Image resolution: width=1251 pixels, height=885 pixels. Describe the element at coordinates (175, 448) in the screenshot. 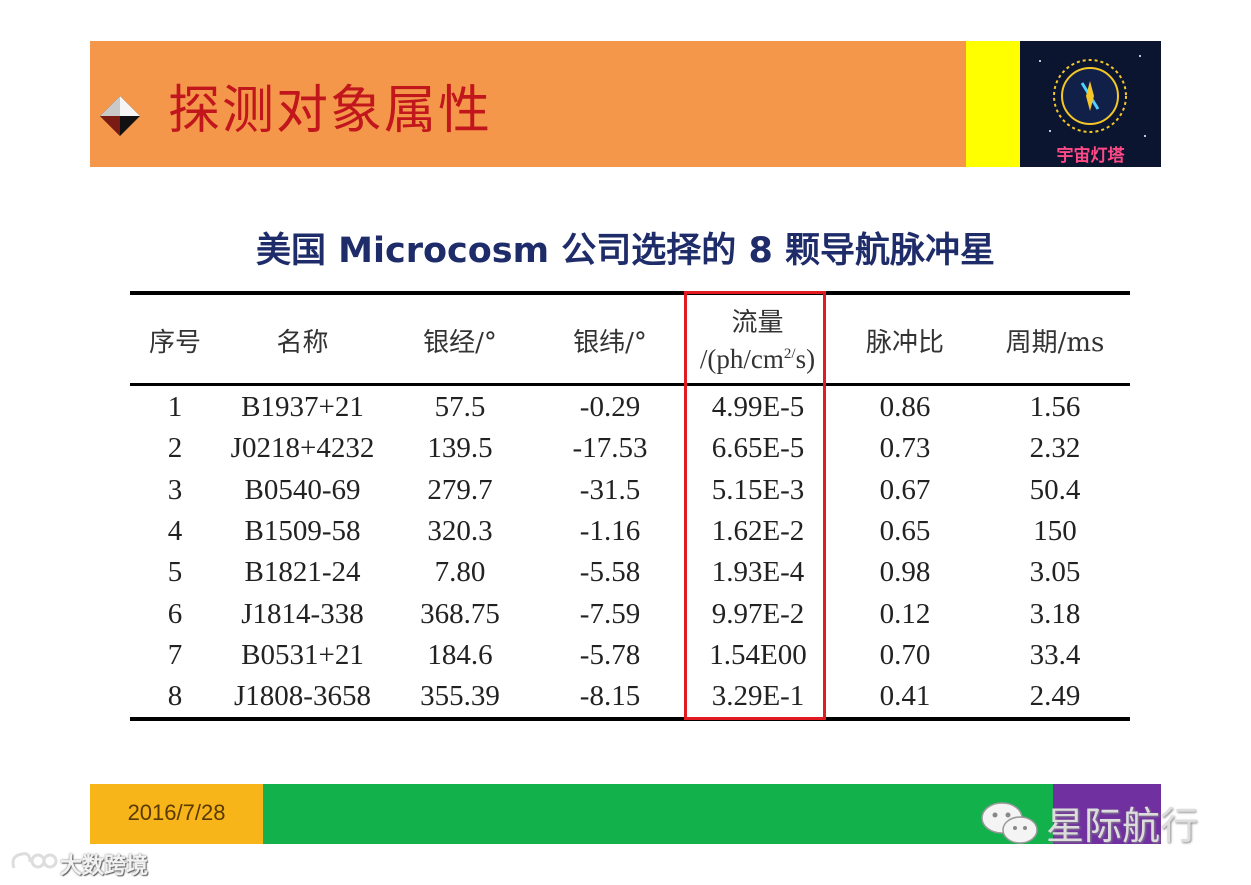

I see `cell-index: 2` at that location.